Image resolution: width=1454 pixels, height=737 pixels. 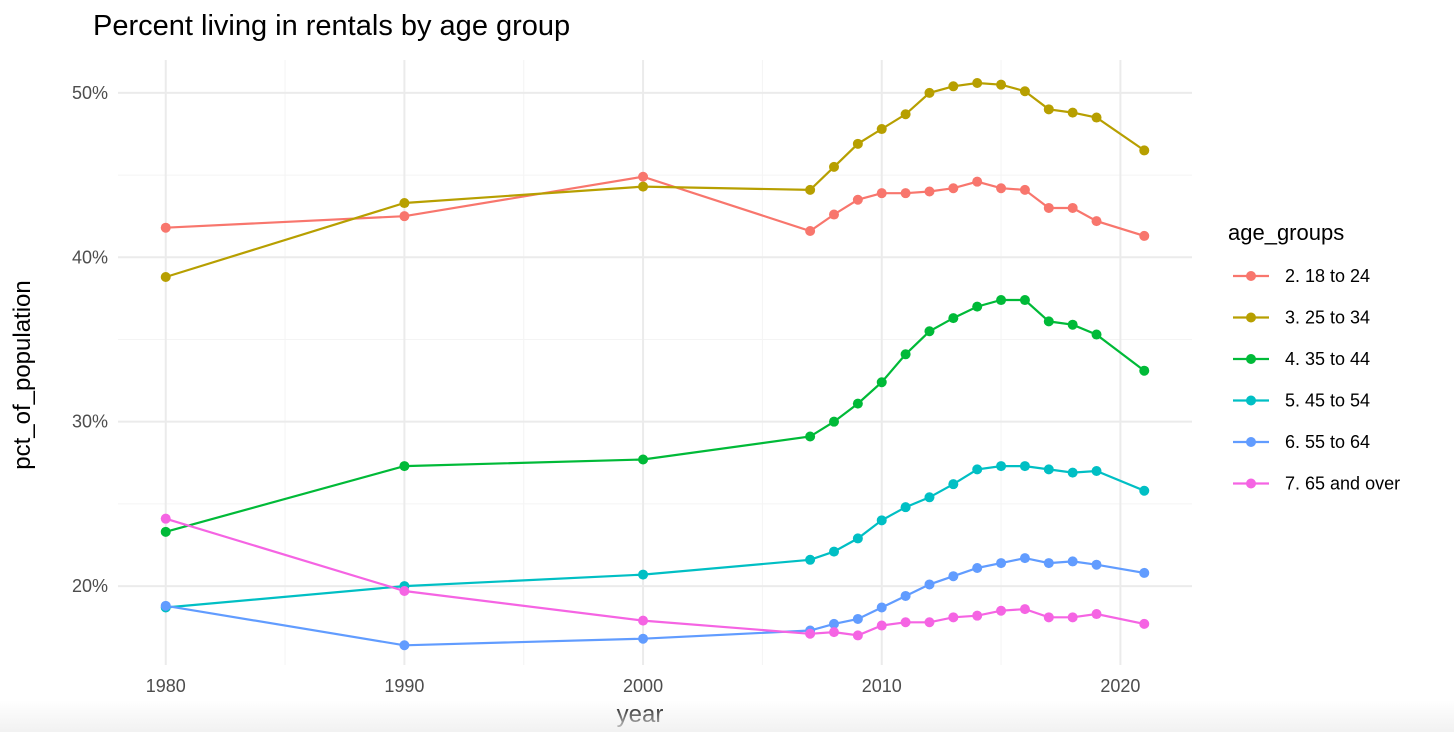 I want to click on legend-label: 2. 18 to 24, so click(x=1327, y=276).